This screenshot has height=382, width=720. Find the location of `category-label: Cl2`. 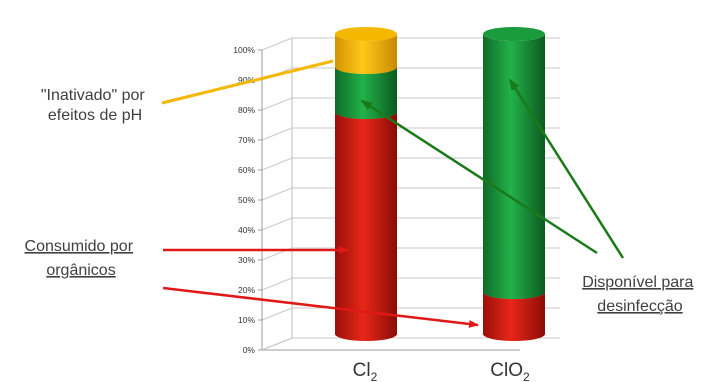

category-label: Cl2 is located at coordinates (365, 371).